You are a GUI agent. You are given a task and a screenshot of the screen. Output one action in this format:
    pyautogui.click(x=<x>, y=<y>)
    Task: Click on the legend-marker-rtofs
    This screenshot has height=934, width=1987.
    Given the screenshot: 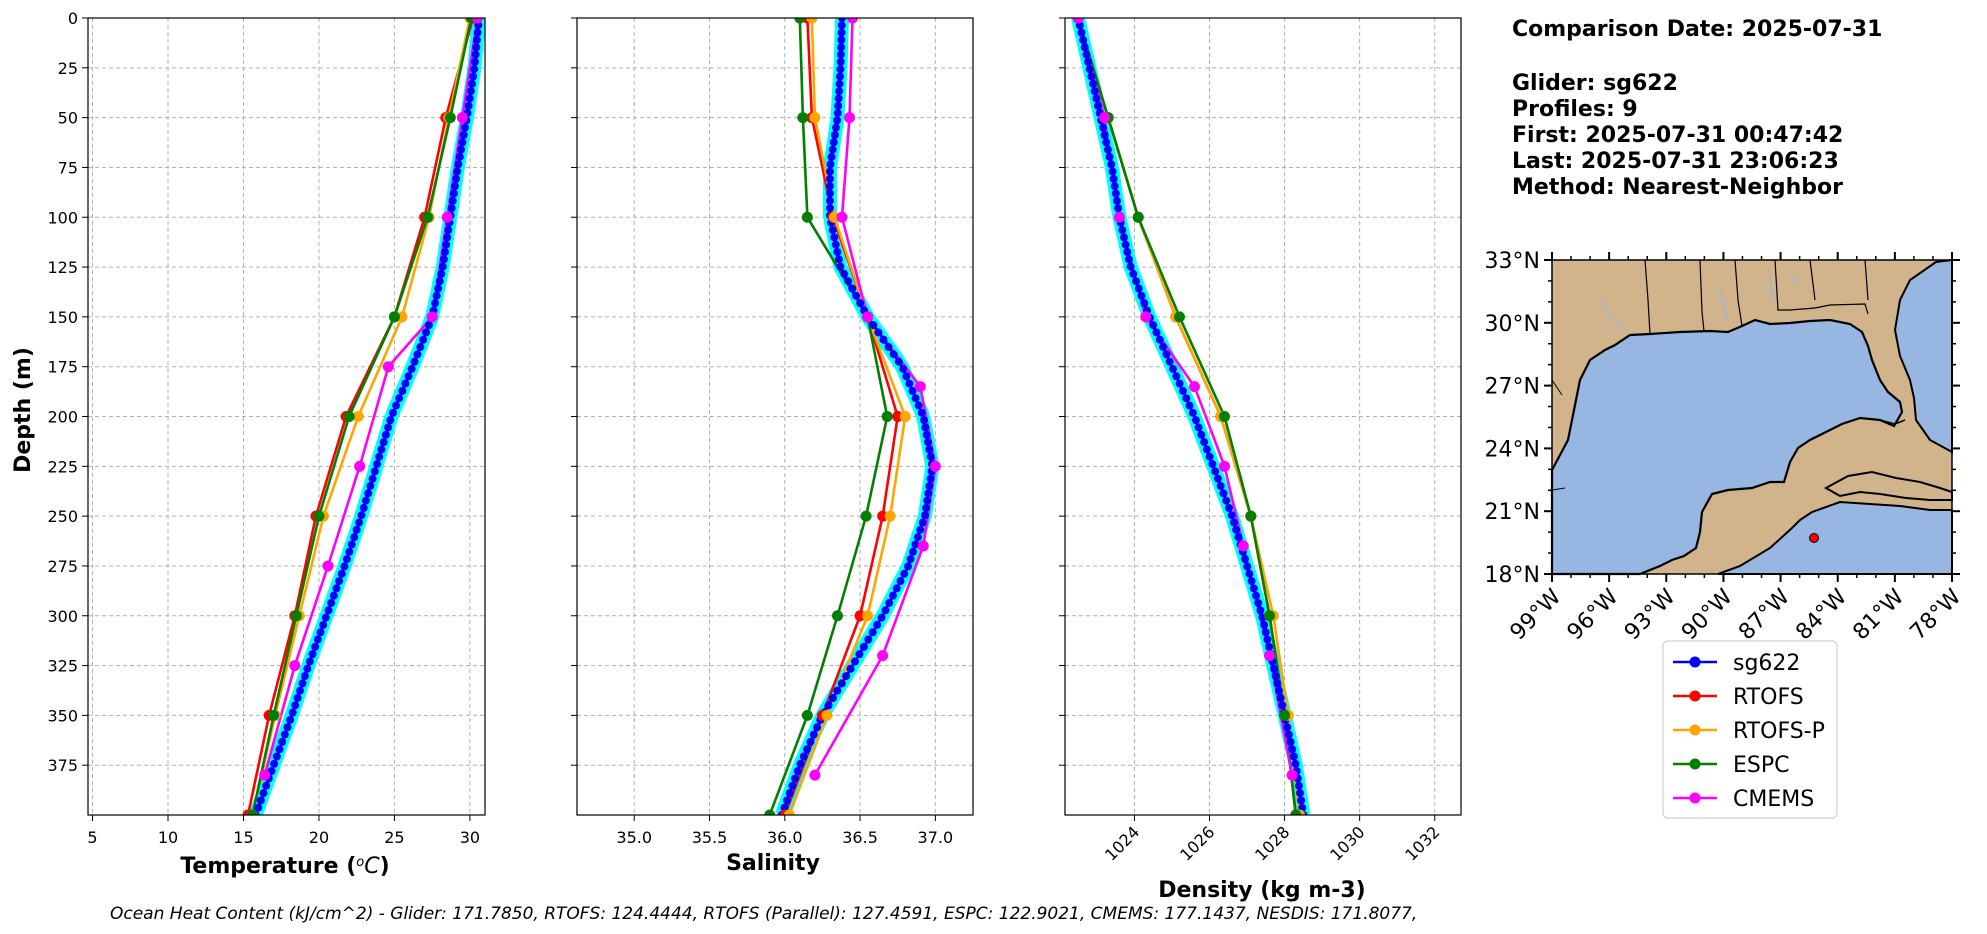 What is the action you would take?
    pyautogui.click(x=1695, y=696)
    